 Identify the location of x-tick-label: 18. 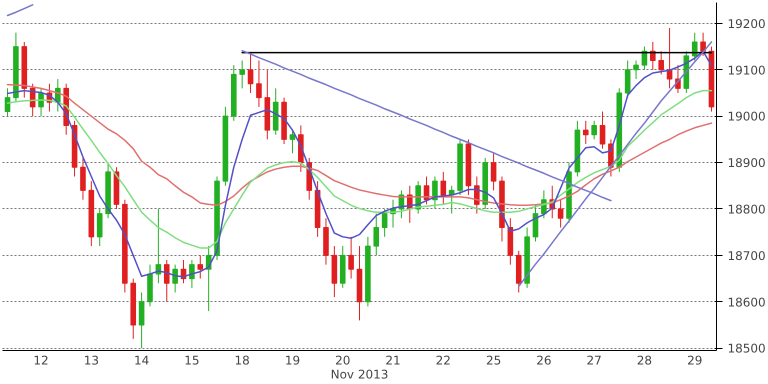
(242, 361).